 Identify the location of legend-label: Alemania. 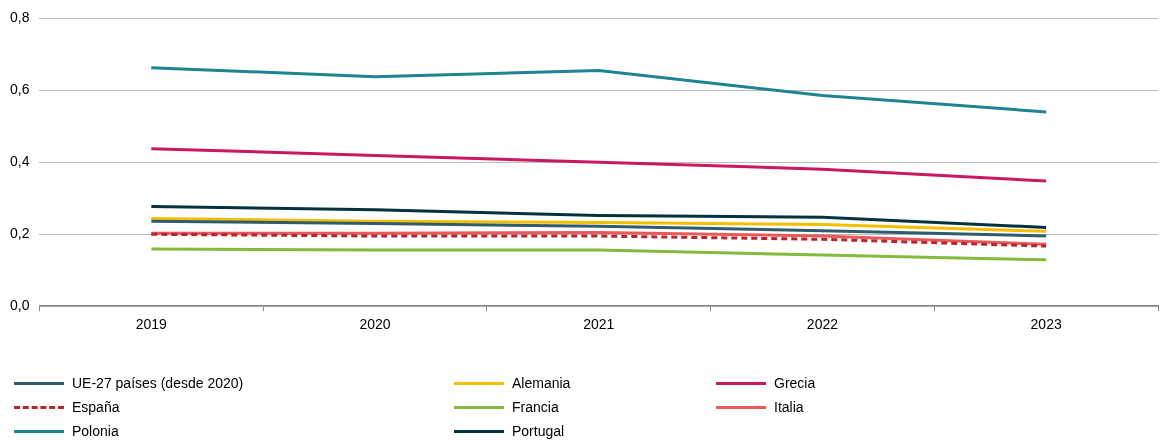
(541, 383).